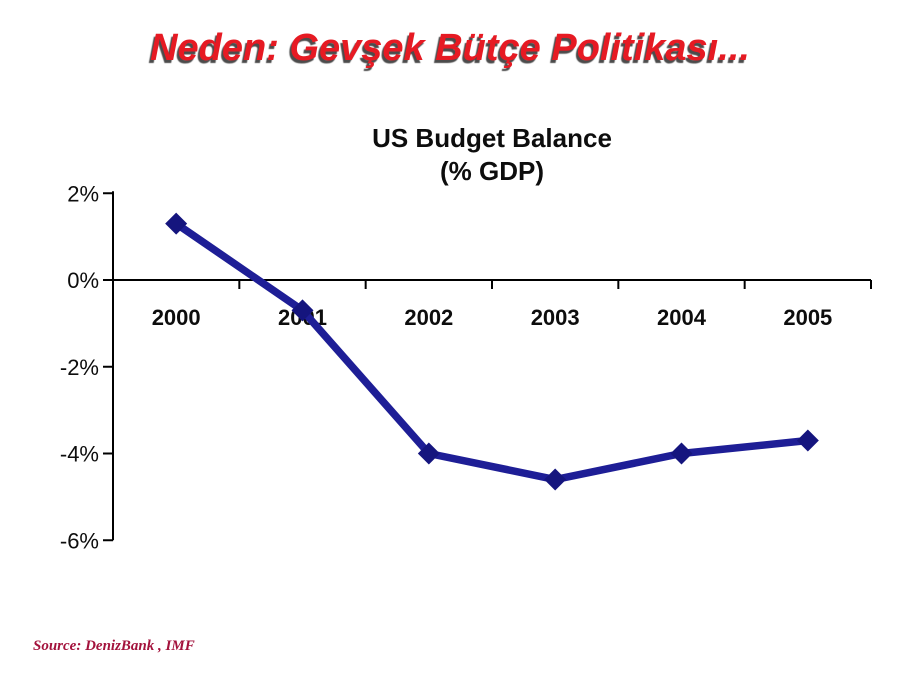 The width and height of the screenshot is (900, 675). What do you see at coordinates (302, 310) in the screenshot?
I see `data-point-marker-2001` at bounding box center [302, 310].